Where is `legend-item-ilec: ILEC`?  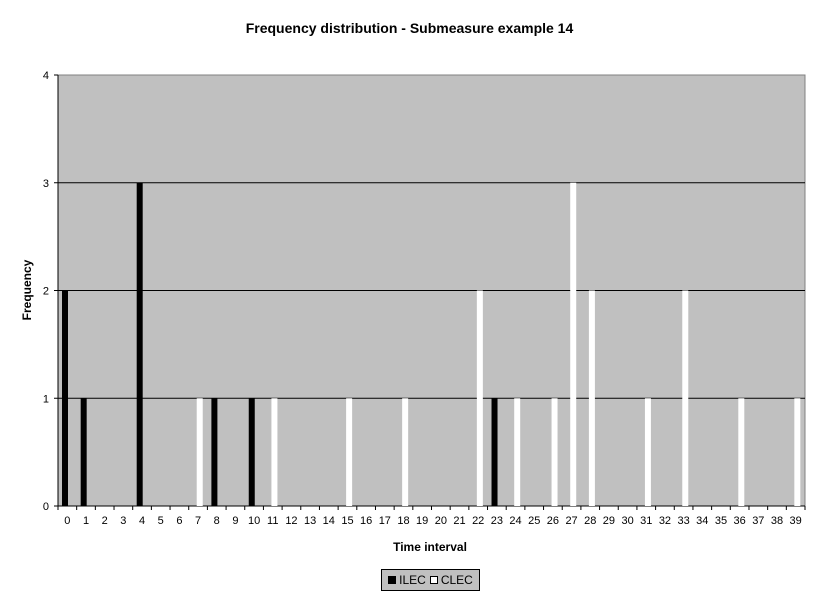
legend-item-ilec: ILEC is located at coordinates (407, 580).